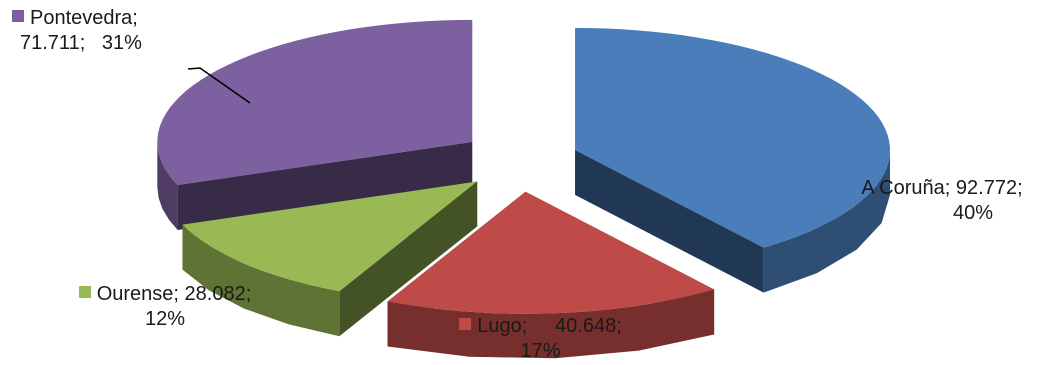  Describe the element at coordinates (551, 252) in the screenshot. I see `slice-lugo` at that location.